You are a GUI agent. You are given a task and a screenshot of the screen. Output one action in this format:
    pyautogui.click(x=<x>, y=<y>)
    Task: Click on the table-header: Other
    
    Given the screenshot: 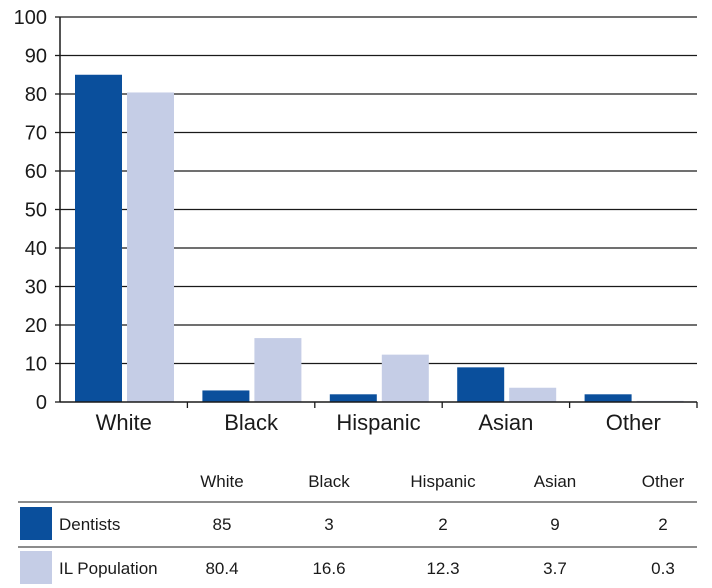 What is the action you would take?
    pyautogui.click(x=663, y=481)
    